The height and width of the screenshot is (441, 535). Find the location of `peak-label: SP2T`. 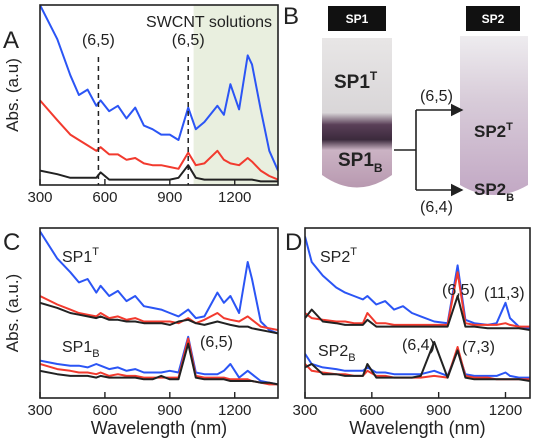

peak-label: SP2T is located at coordinates (338, 256).